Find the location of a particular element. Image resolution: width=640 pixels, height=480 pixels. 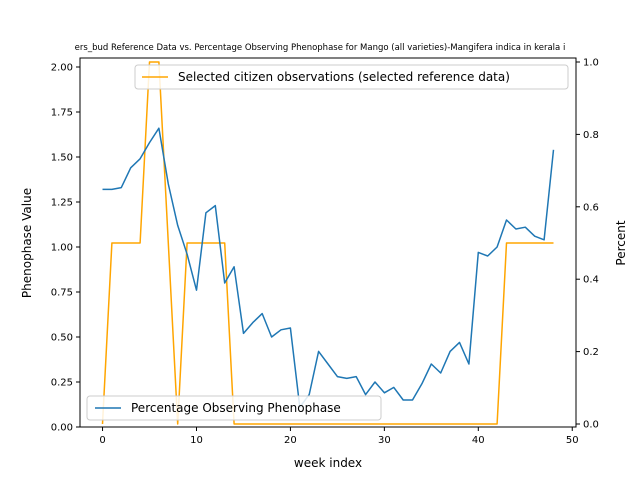

x-tick-label: 50 is located at coordinates (572, 440).